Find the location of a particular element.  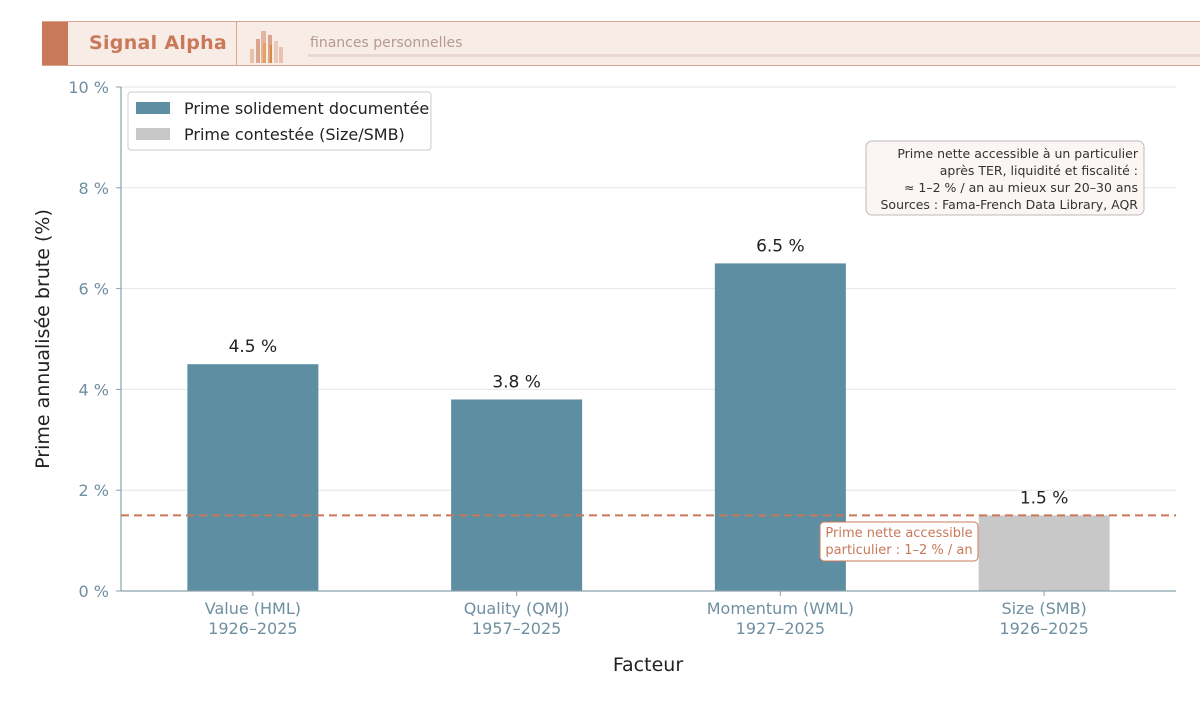

y-tick-label: 4 % is located at coordinates (94, 389).